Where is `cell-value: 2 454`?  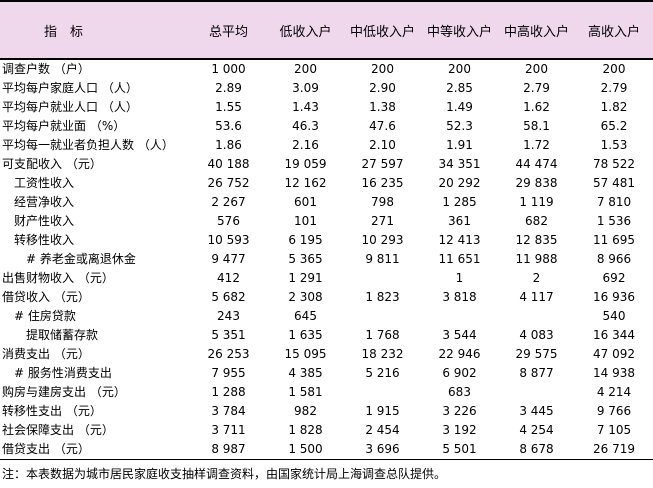 cell-value: 2 454 is located at coordinates (382, 430).